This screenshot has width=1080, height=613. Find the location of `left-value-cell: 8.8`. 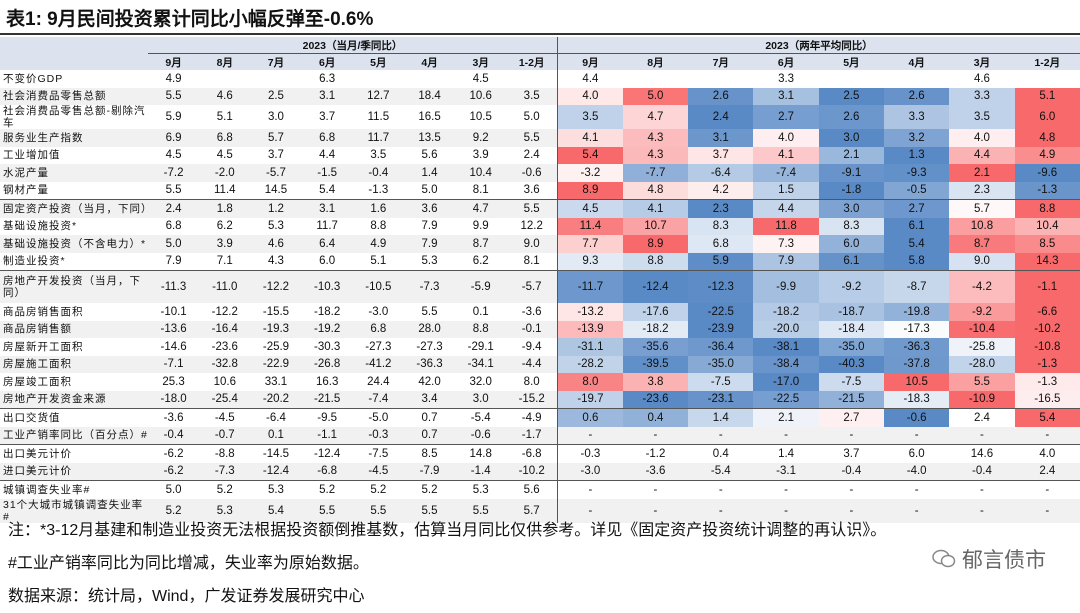

left-value-cell: 8.8 is located at coordinates (378, 226).